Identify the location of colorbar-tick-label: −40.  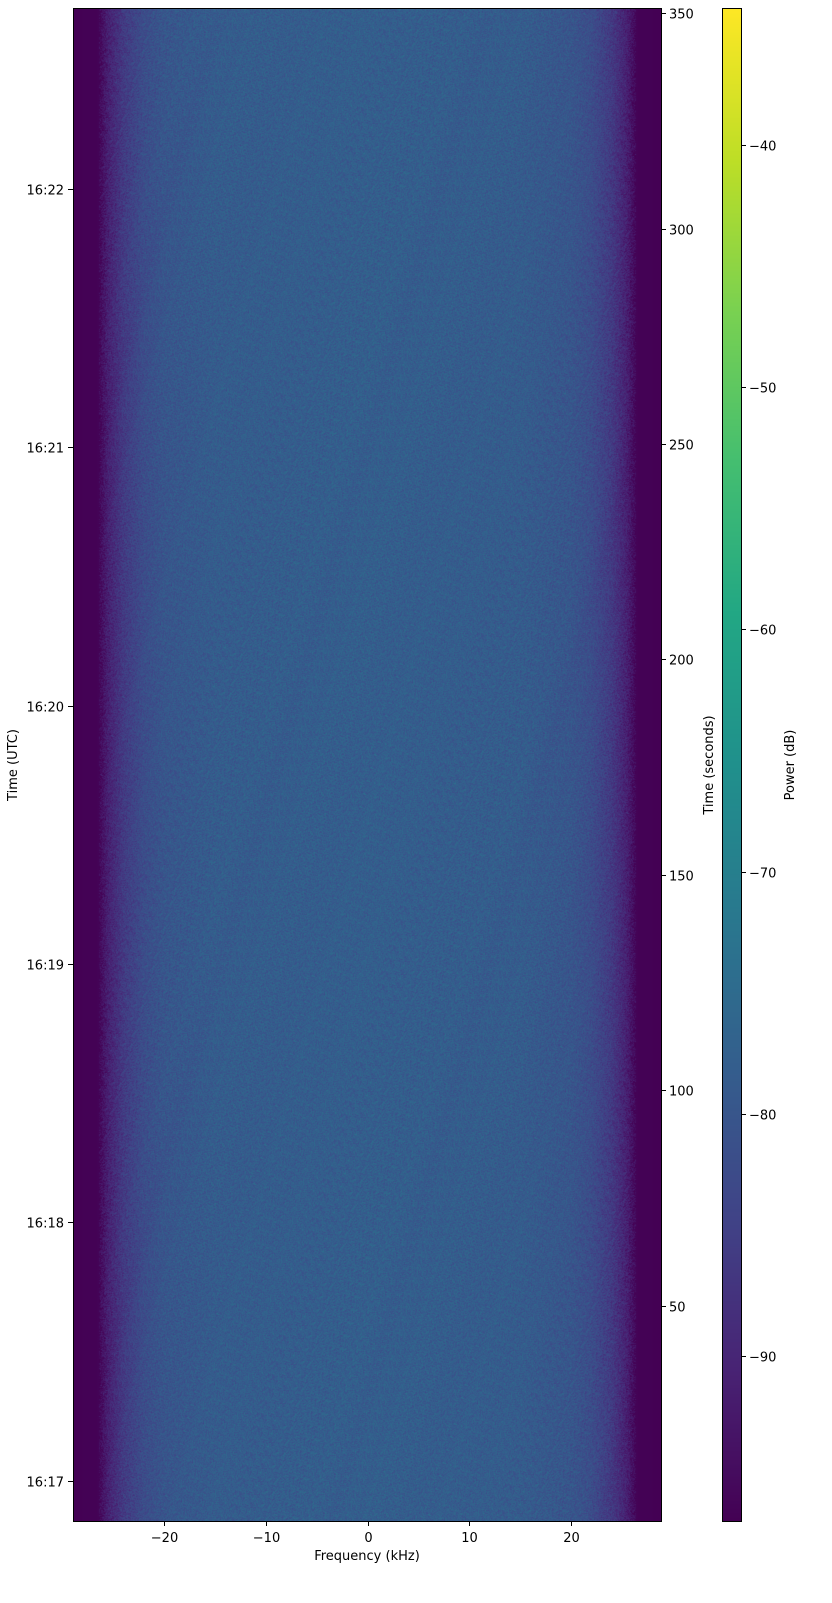
(762, 147).